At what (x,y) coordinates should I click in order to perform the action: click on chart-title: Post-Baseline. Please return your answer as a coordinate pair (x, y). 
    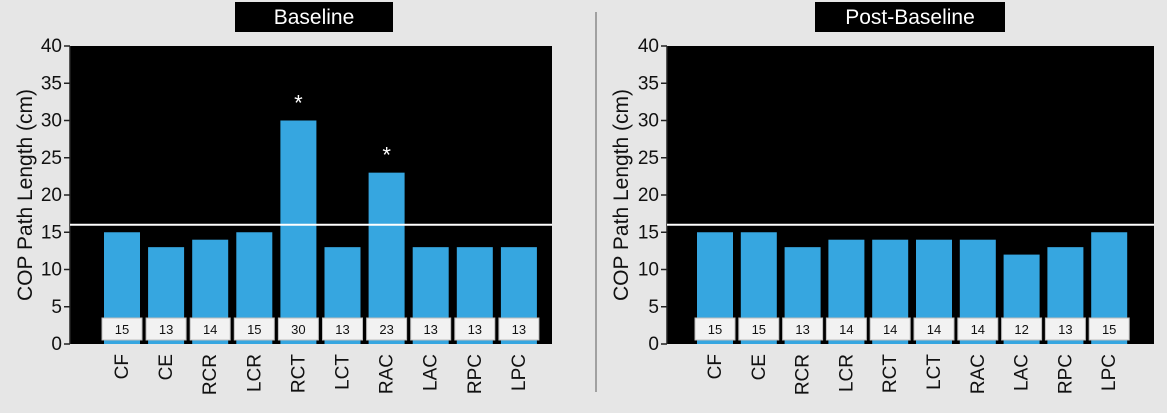
    Looking at the image, I should click on (910, 17).